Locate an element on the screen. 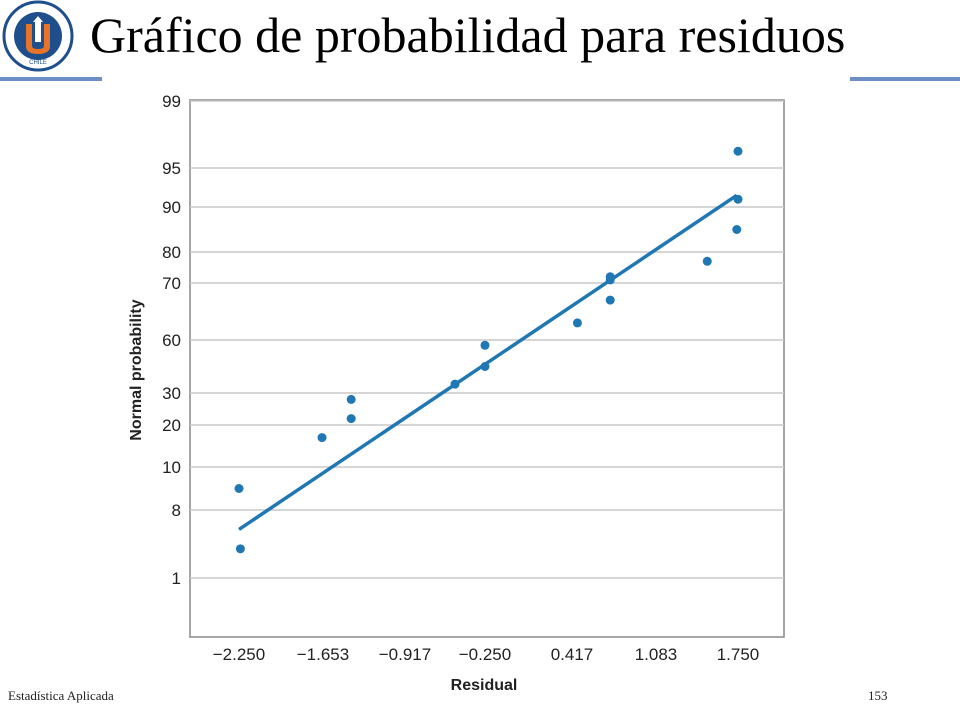  title-rule-right is located at coordinates (905, 79).